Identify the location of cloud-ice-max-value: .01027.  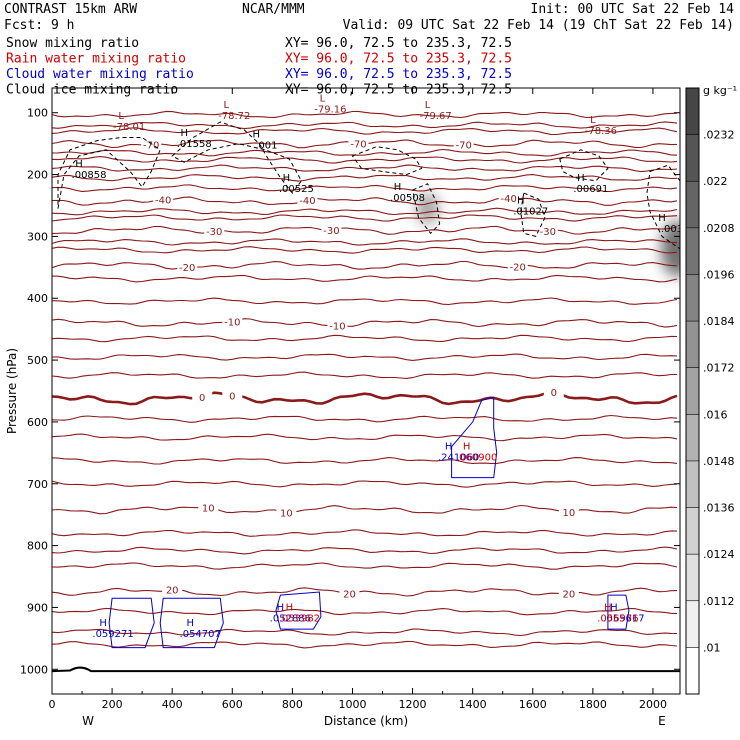
(530, 212).